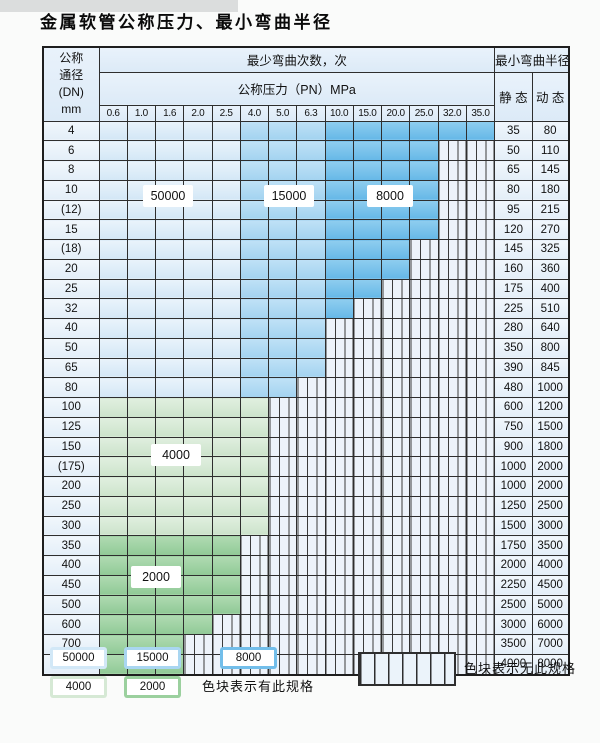 The image size is (600, 743). I want to click on dynamic-radius-cell: 270, so click(550, 229).